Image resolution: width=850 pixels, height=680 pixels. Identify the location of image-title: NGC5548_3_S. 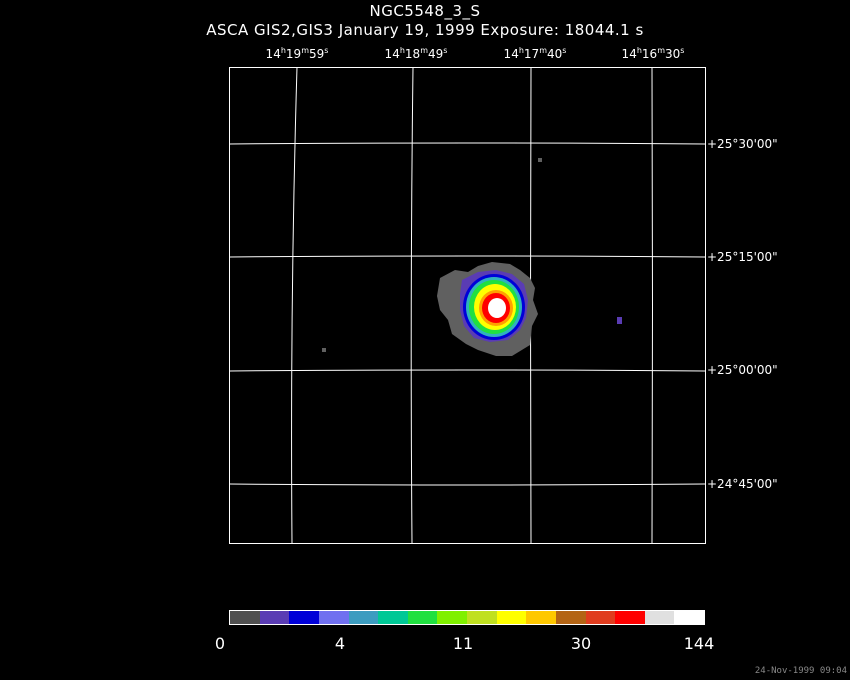
(425, 11).